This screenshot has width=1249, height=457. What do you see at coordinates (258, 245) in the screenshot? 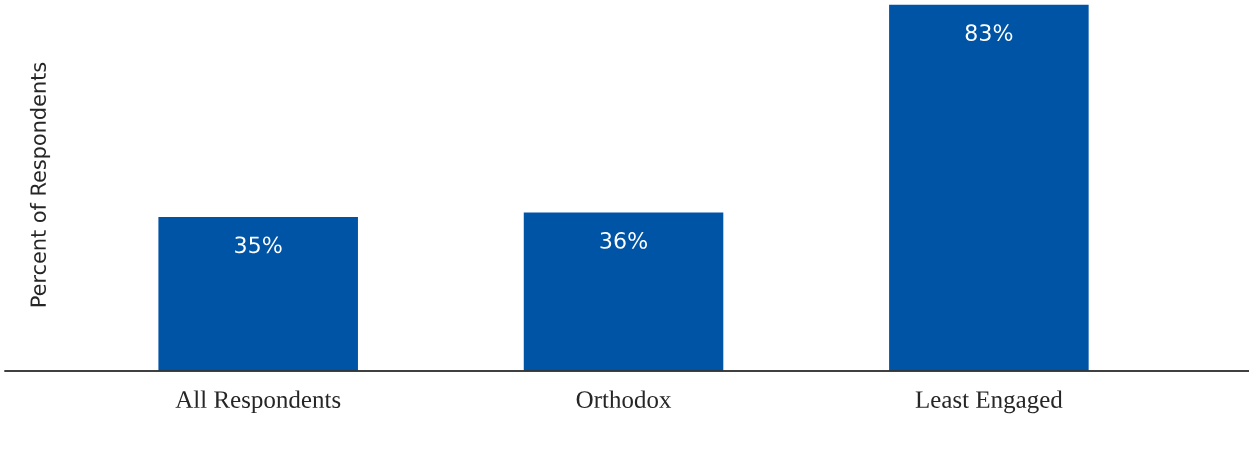
I see `data-label: 35%` at bounding box center [258, 245].